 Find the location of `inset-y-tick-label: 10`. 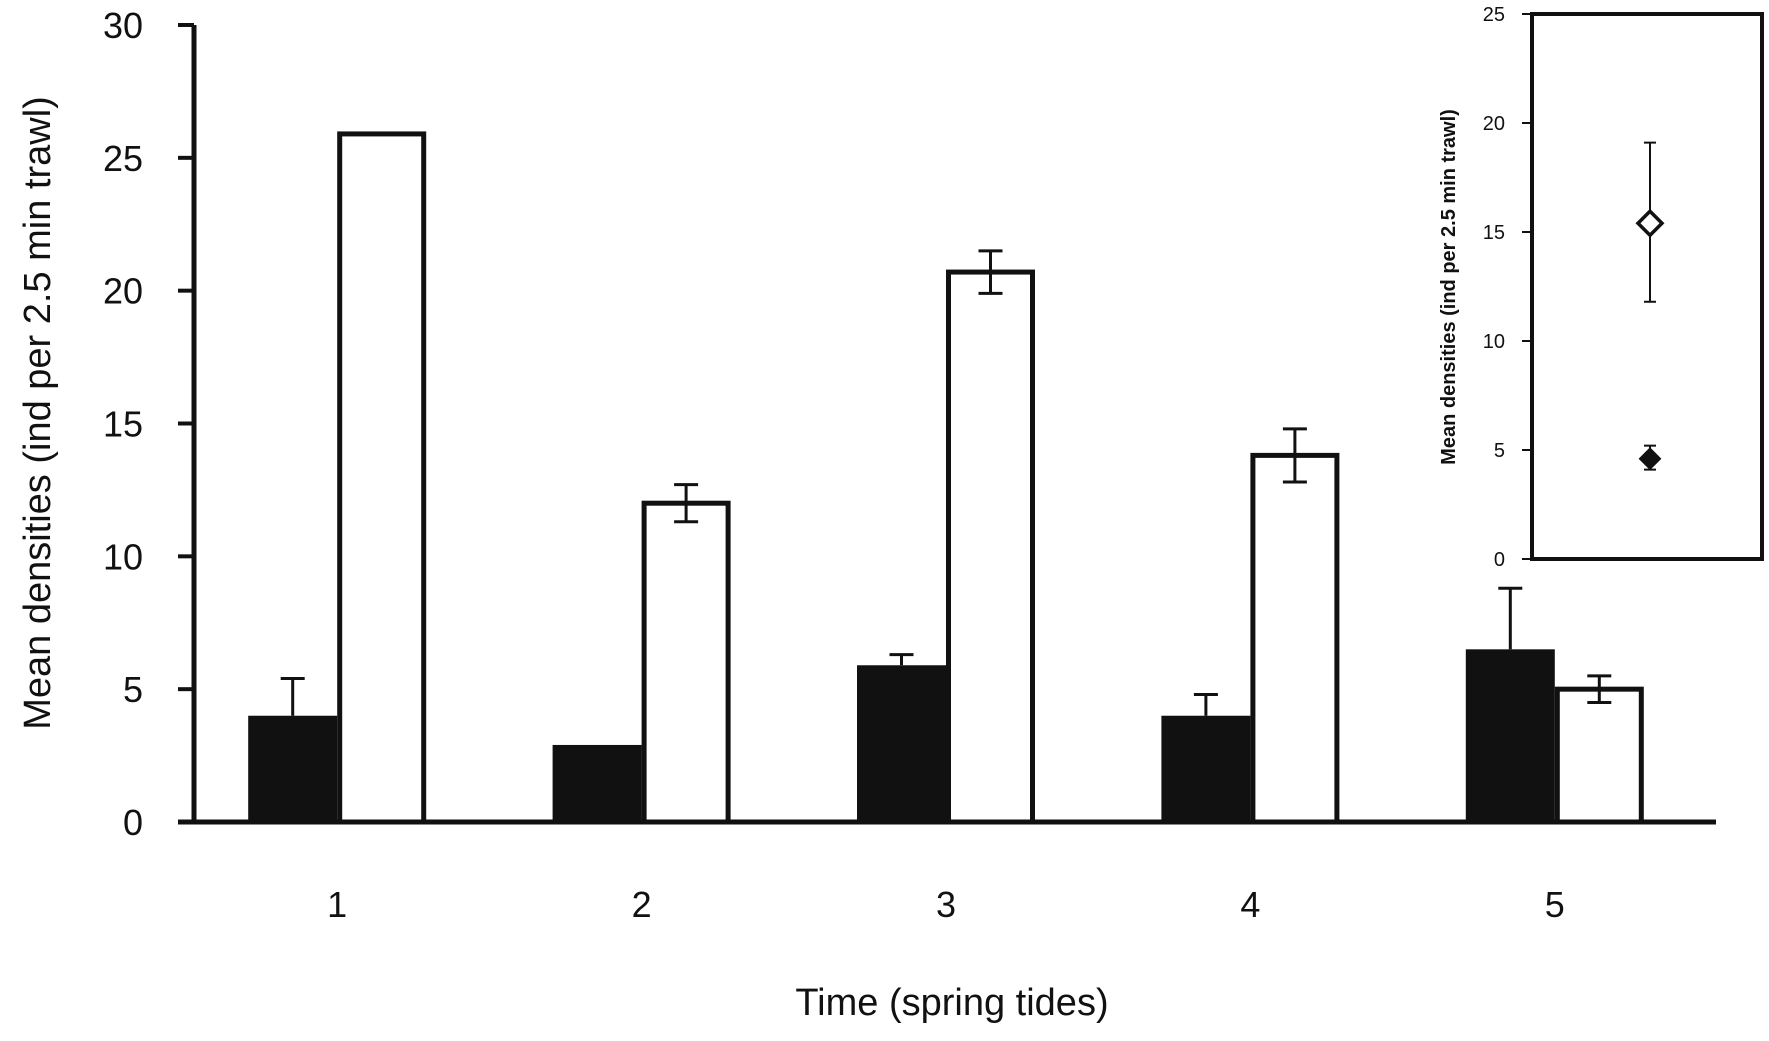

inset-y-tick-label: 10 is located at coordinates (1494, 342).